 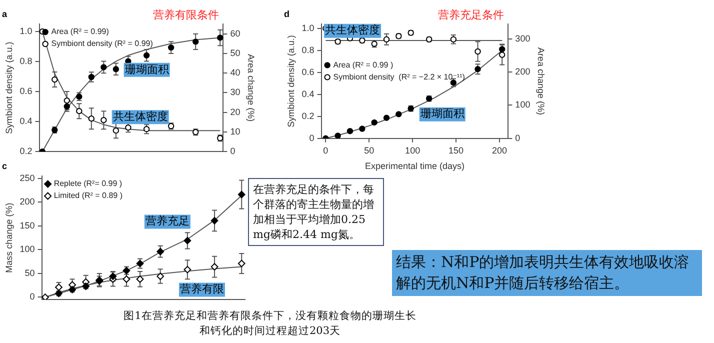 I want to click on legend-label: Limited (R² = 0.89 ), so click(x=88, y=195).